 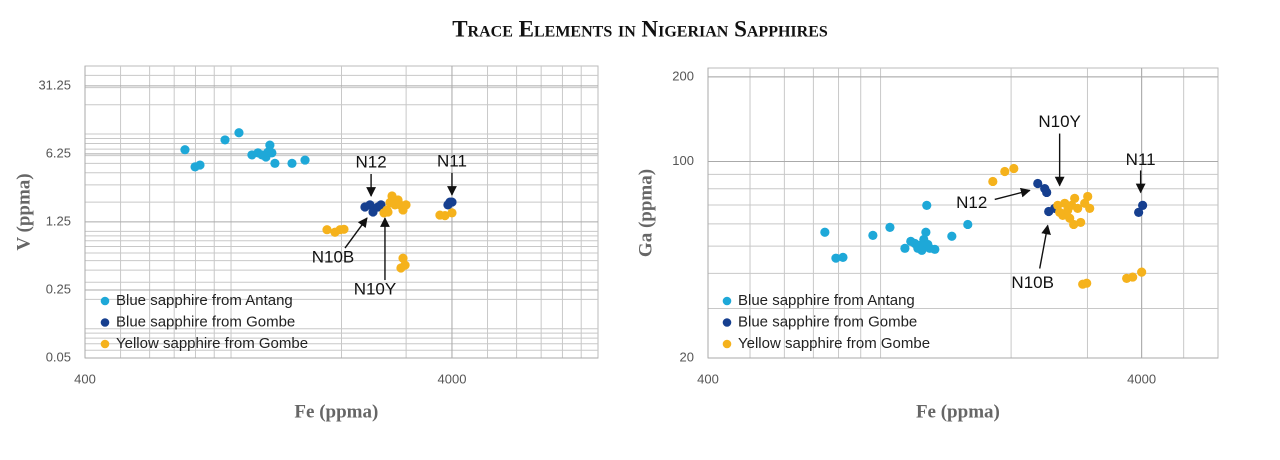 What do you see at coordinates (687, 356) in the screenshot?
I see `y-tick-label: 20` at bounding box center [687, 356].